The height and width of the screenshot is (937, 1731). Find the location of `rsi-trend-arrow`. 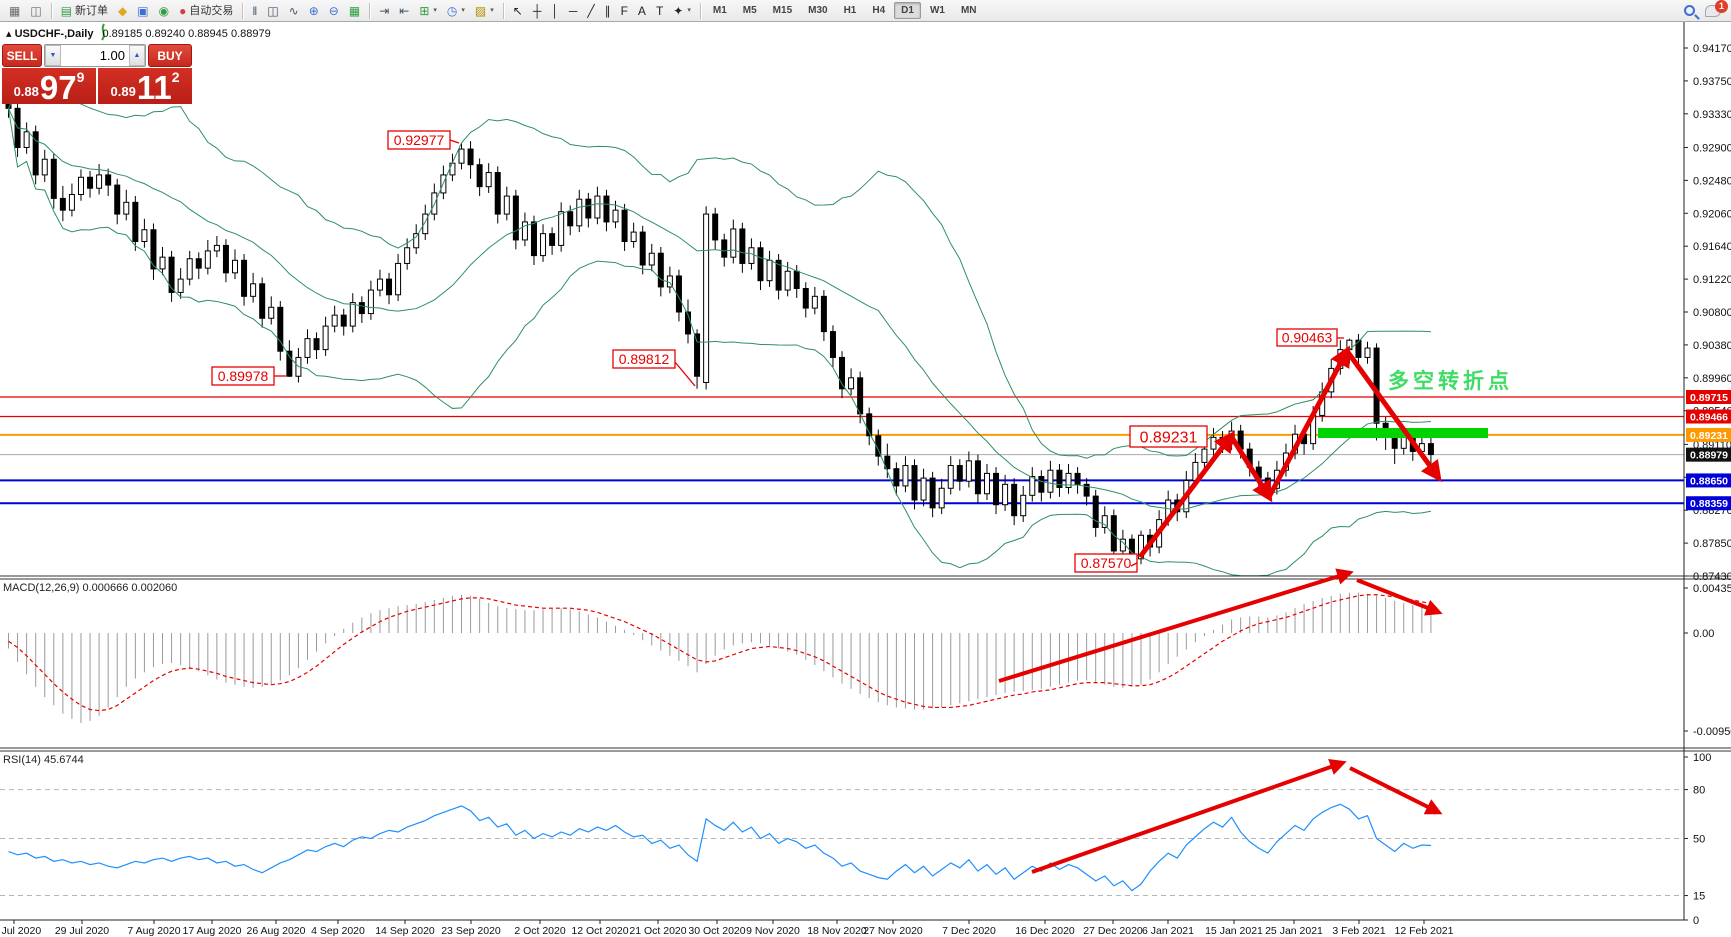

rsi-trend-arrow is located at coordinates (1396, 790).